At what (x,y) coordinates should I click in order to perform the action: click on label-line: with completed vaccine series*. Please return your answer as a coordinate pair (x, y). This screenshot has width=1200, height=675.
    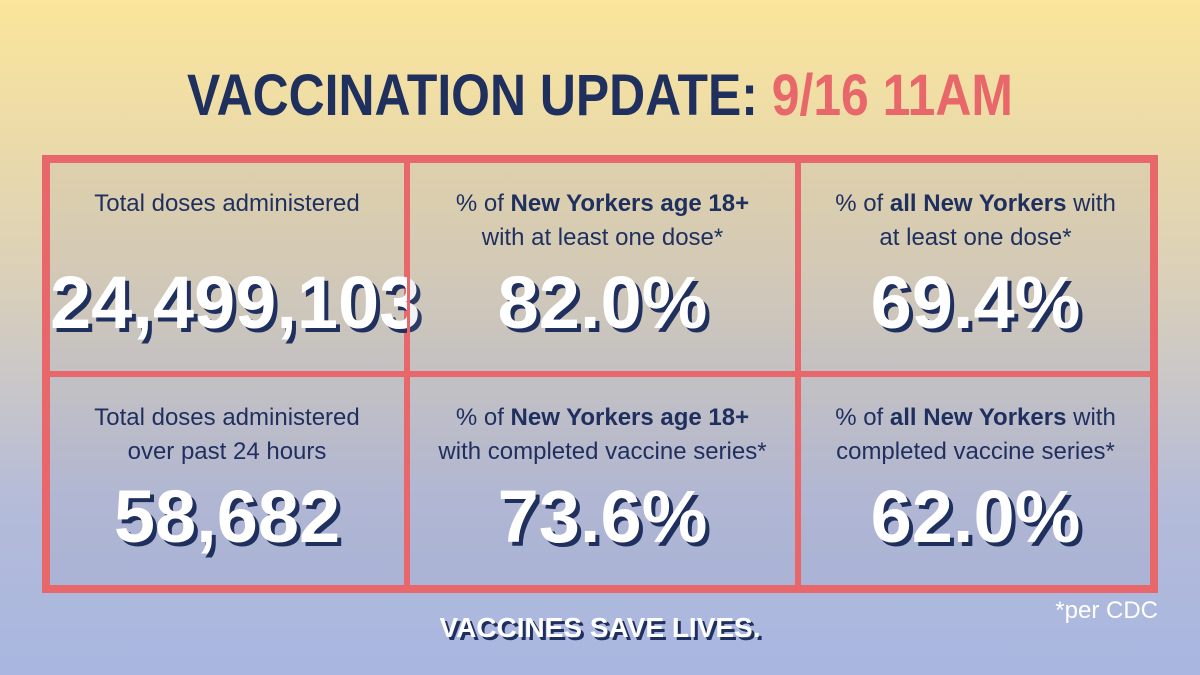
    Looking at the image, I should click on (602, 452).